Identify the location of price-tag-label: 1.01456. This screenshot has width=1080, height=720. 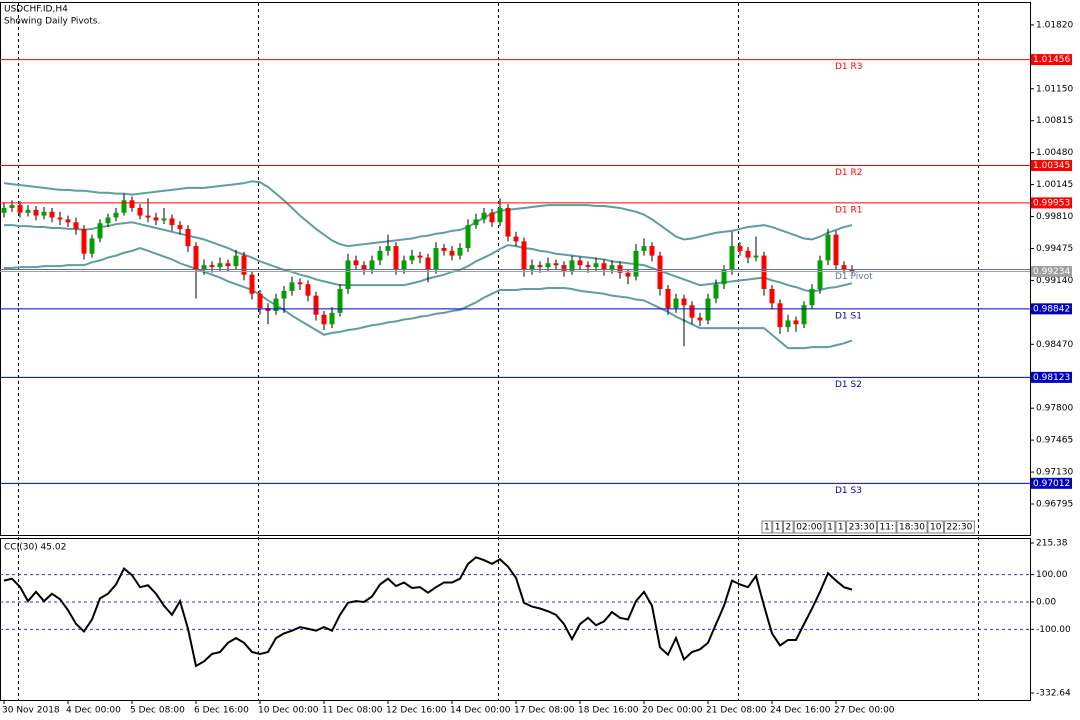
(1051, 60).